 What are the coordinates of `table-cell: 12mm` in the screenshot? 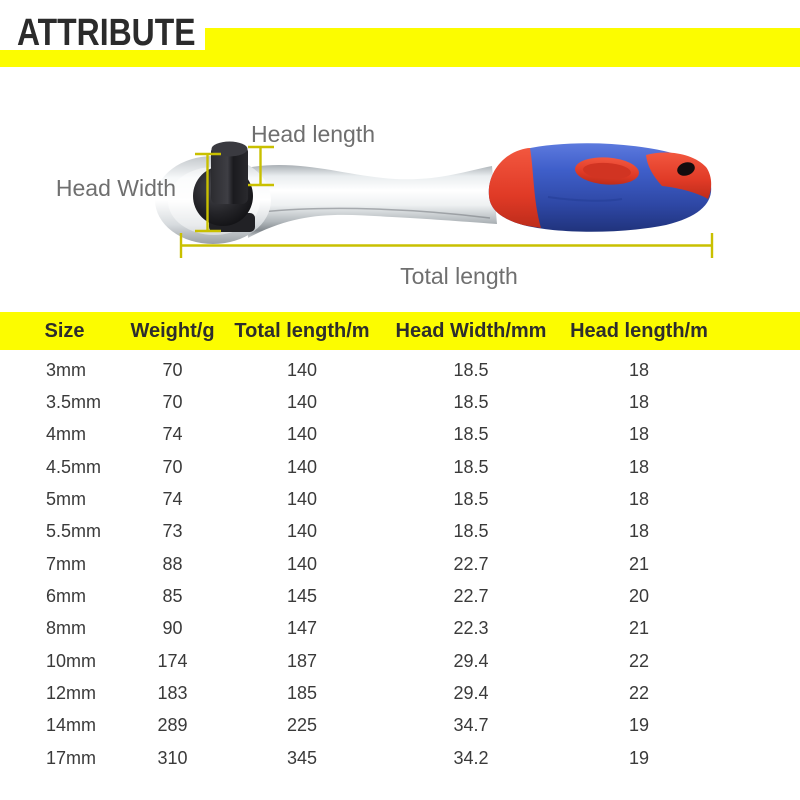 It's located at (71, 693).